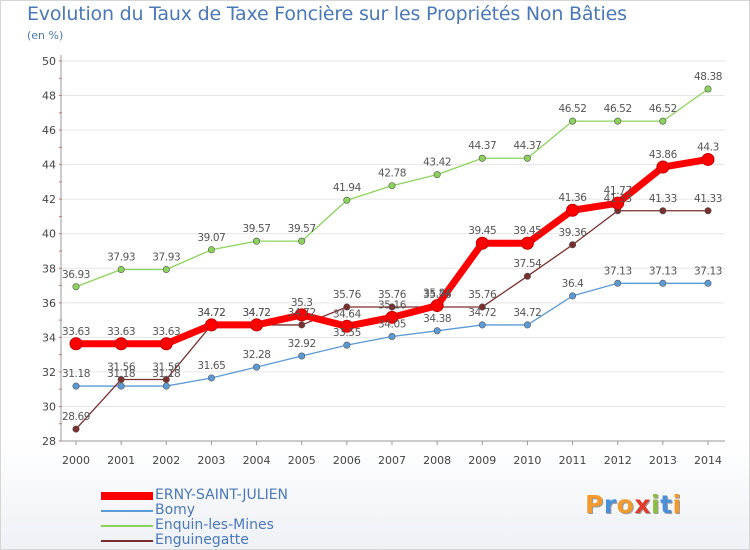 The image size is (750, 550). What do you see at coordinates (49, 234) in the screenshot?
I see `y-tick-label: 40` at bounding box center [49, 234].